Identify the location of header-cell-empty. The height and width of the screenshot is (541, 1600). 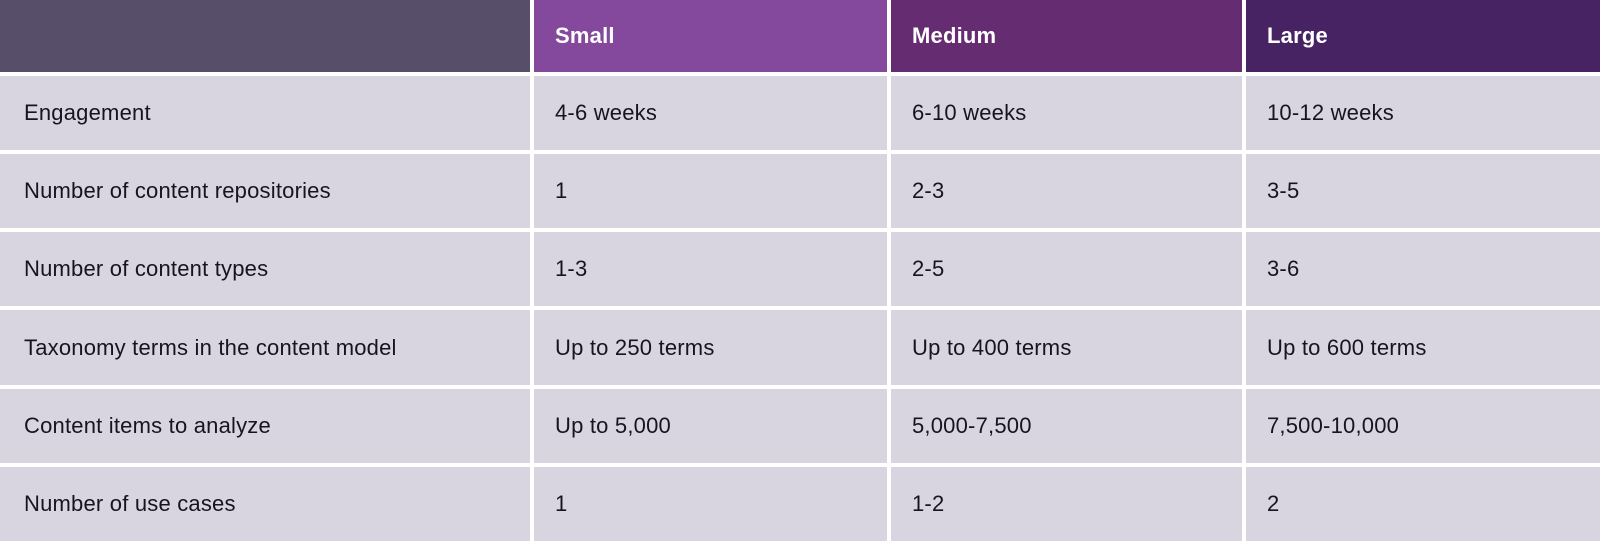
(265, 36).